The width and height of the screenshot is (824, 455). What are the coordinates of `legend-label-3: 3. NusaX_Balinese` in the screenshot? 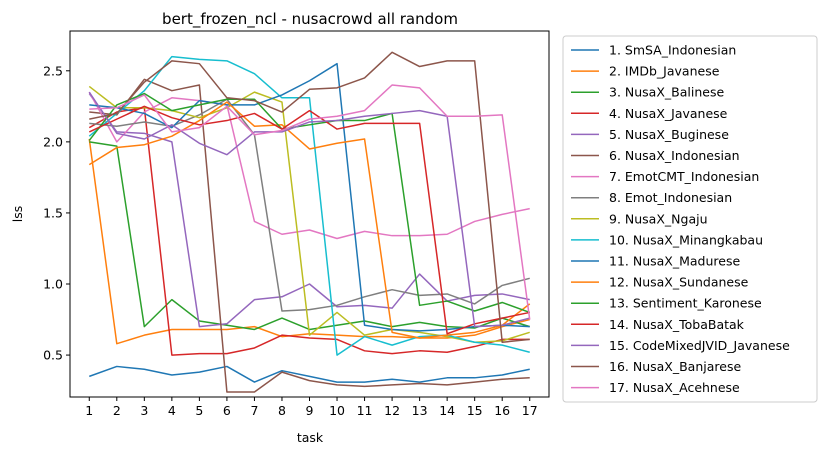 It's located at (666, 92).